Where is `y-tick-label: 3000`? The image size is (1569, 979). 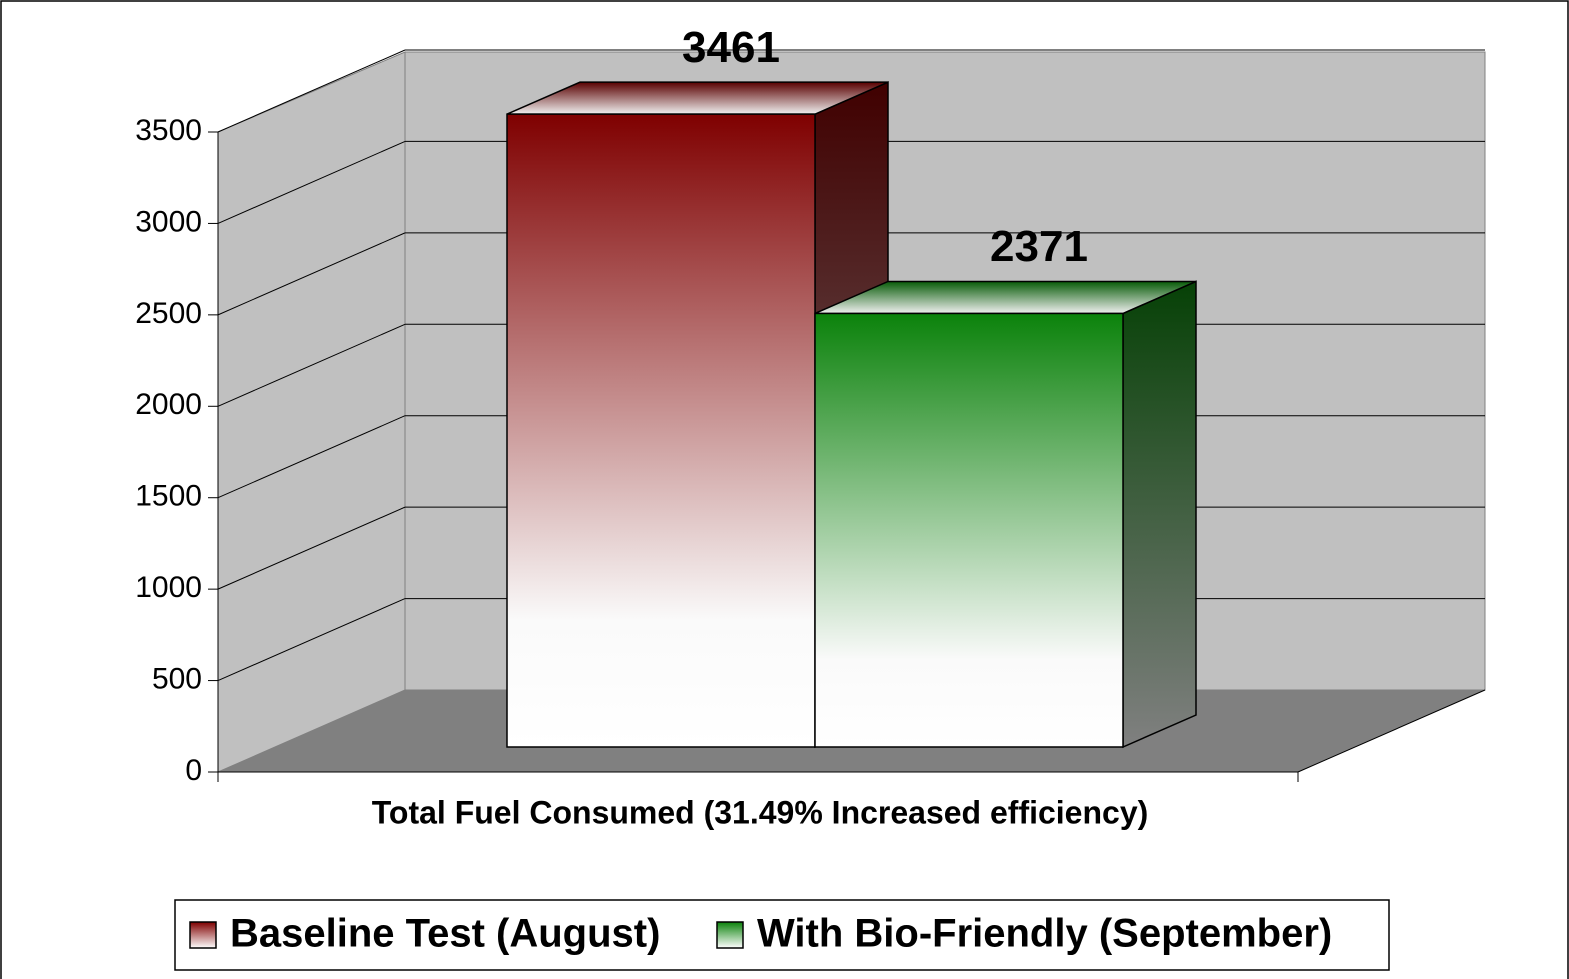 y-tick-label: 3000 is located at coordinates (168, 221).